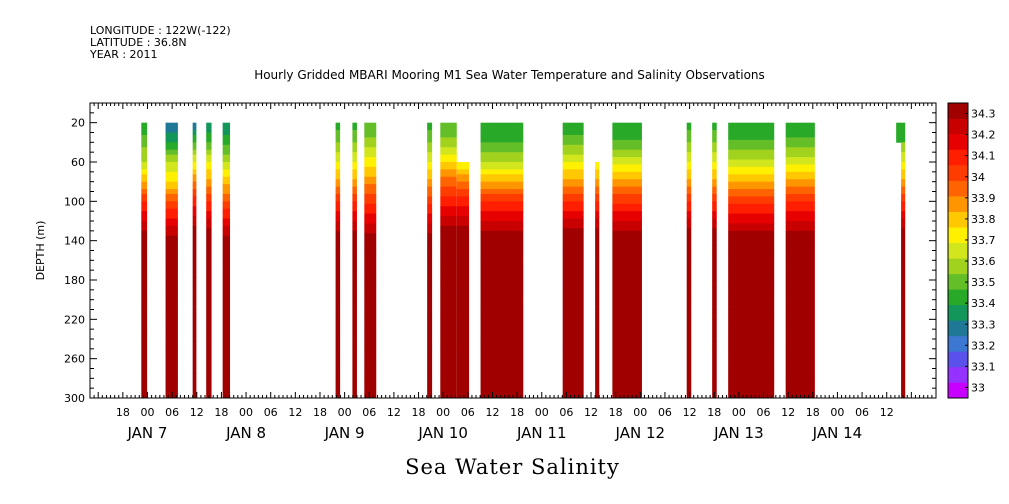  I want to click on x-hour-label: 00, so click(147, 412).